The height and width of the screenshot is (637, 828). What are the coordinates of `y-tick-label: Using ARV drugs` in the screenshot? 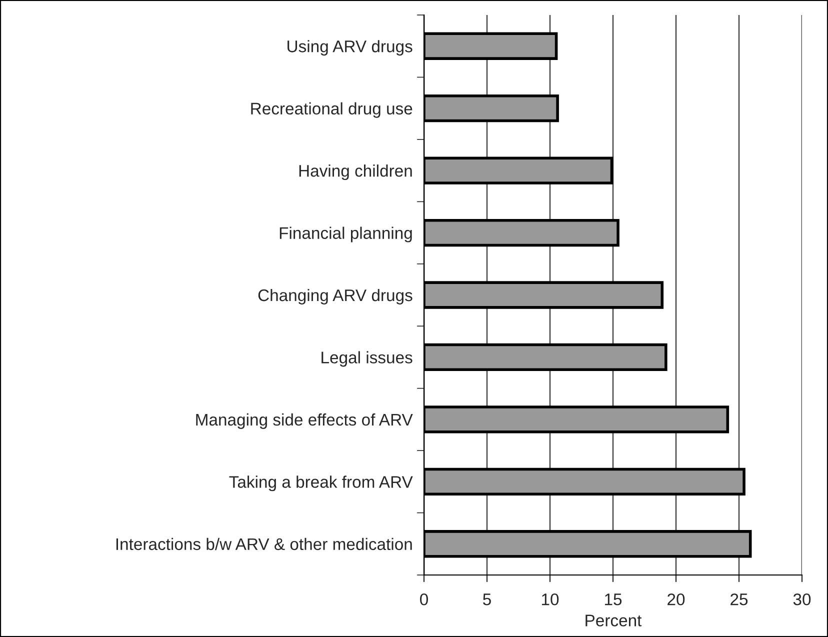 It's located at (350, 48).